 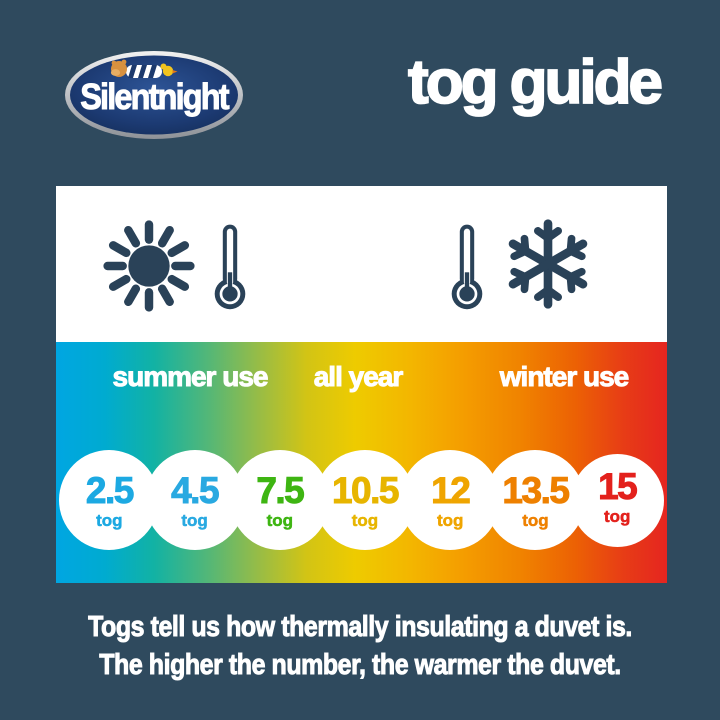 I want to click on thermometer-low-icon, so click(x=230, y=267).